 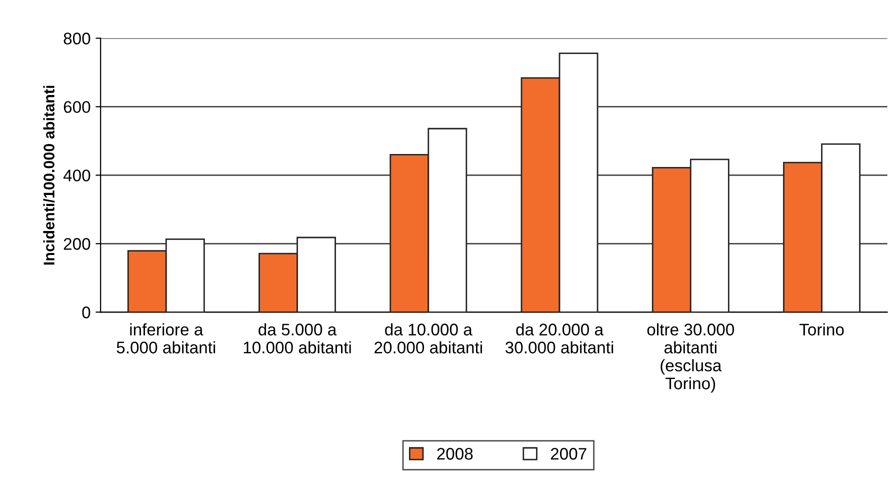 What do you see at coordinates (428, 338) in the screenshot?
I see `x-tick-label: da 10.000 a 20.000 abitanti` at bounding box center [428, 338].